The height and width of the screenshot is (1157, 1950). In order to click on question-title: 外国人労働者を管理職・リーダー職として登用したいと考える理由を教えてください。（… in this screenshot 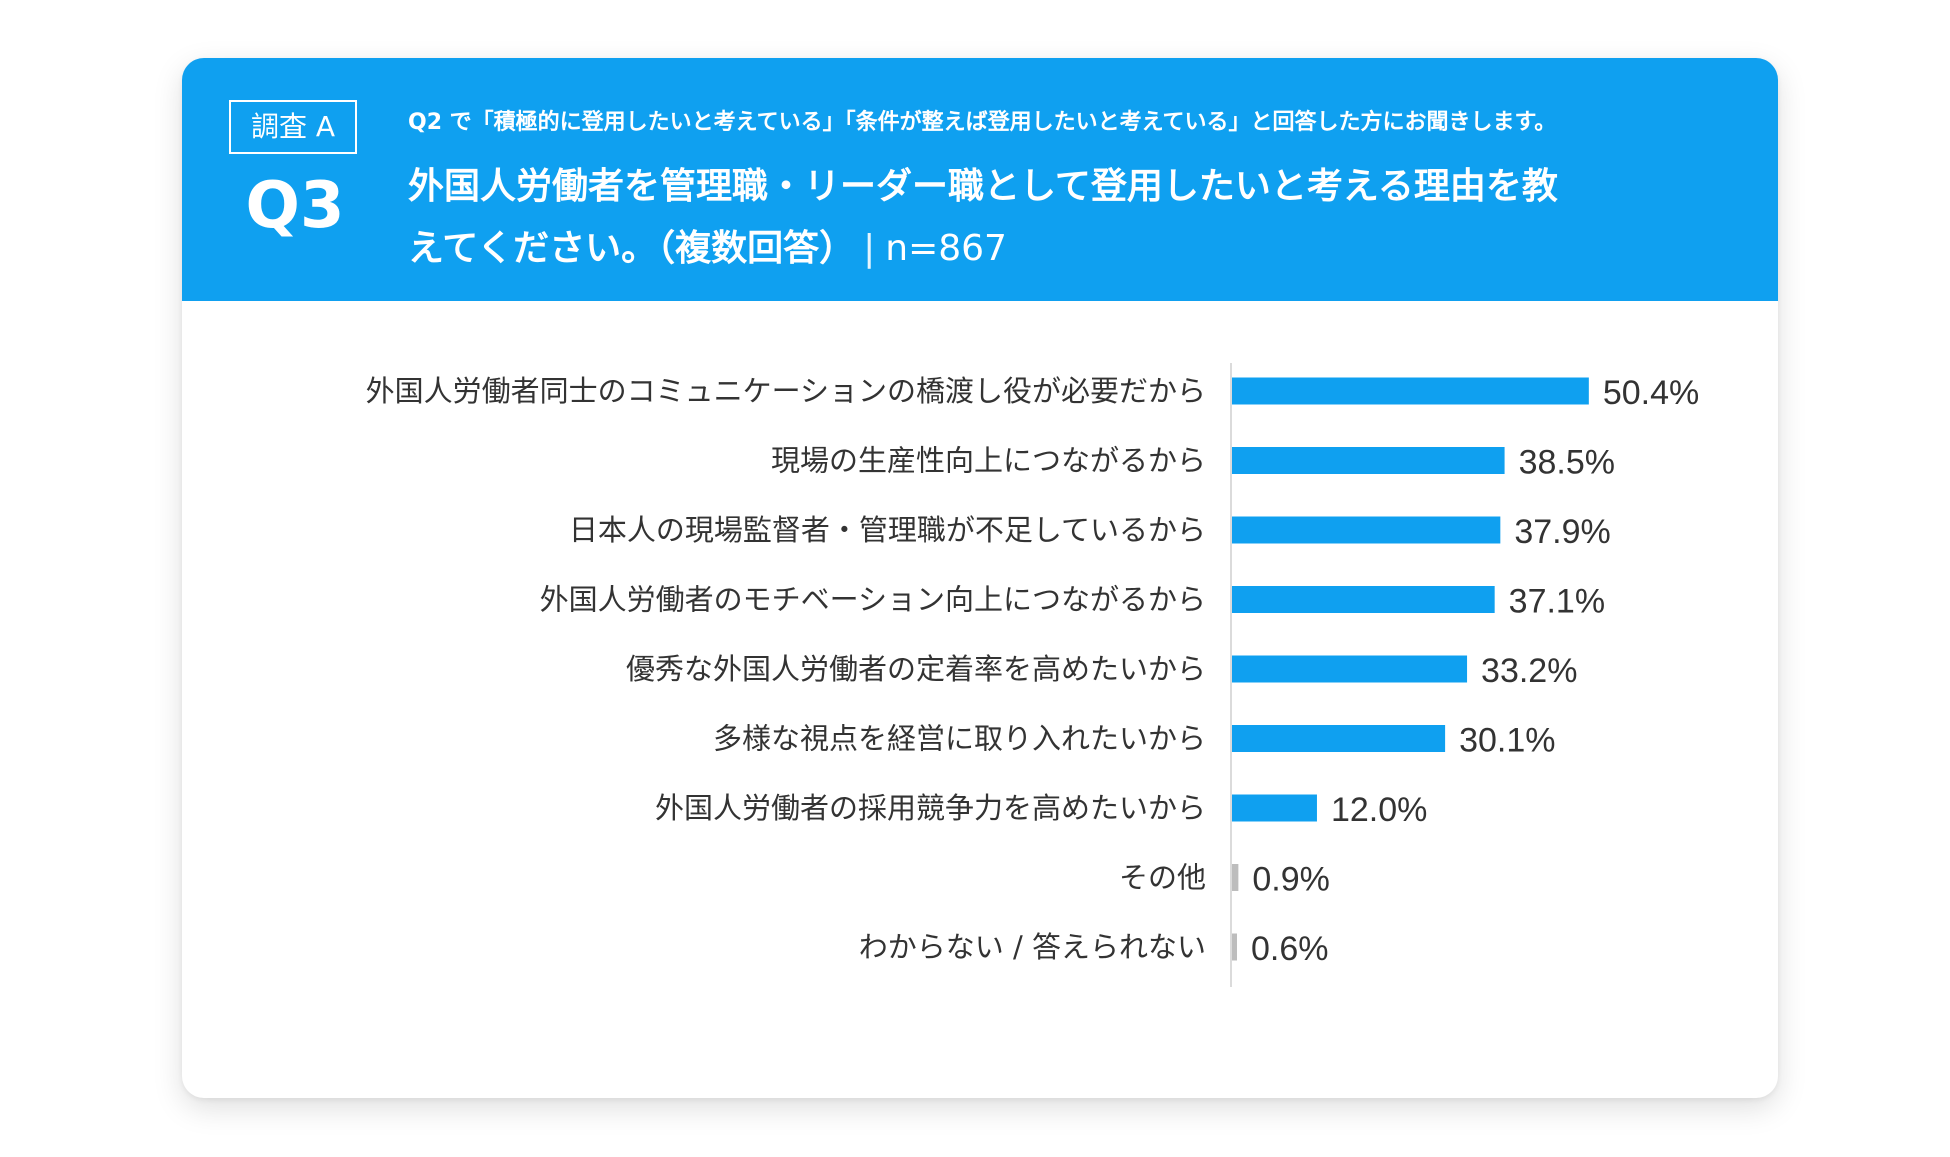, I will do `click(998, 218)`.